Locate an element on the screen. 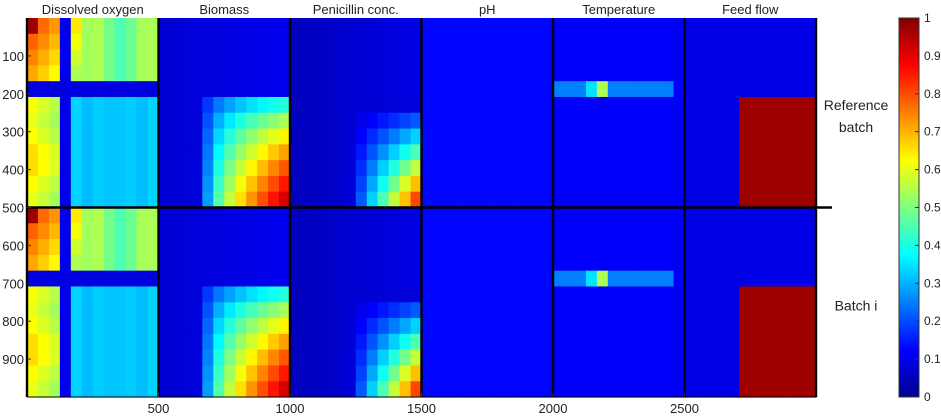 This screenshot has width=941, height=418. batch-label-2: Batch i is located at coordinates (856, 305).